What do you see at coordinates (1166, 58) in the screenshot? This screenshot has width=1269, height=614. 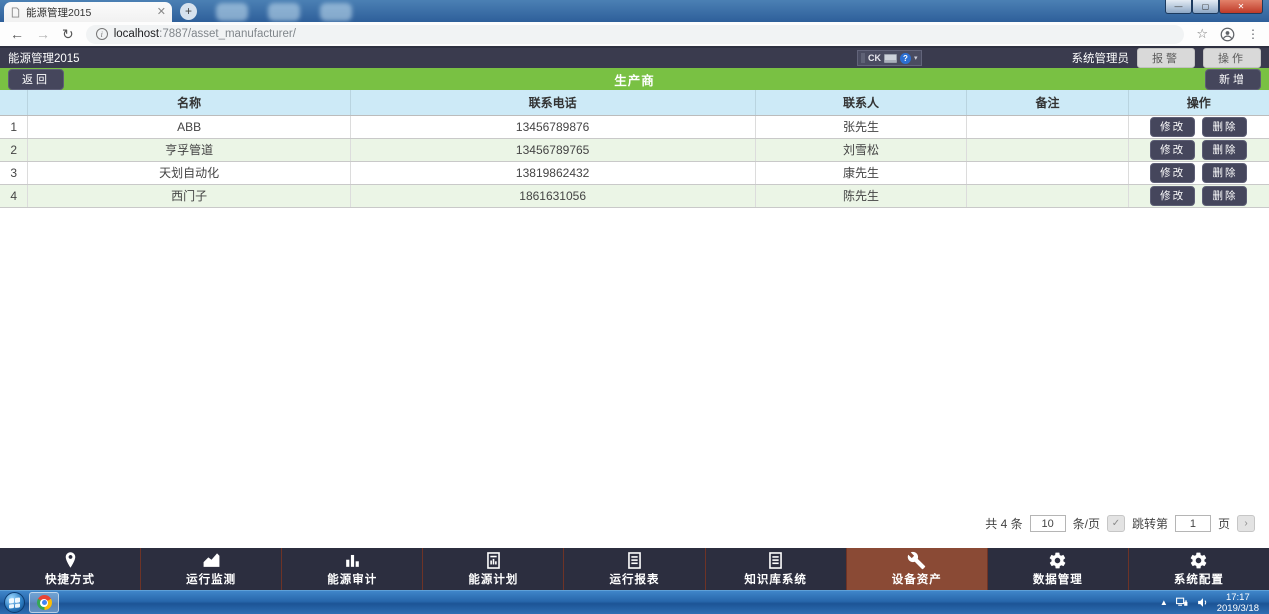 I see `alarm-button: 报警` at bounding box center [1166, 58].